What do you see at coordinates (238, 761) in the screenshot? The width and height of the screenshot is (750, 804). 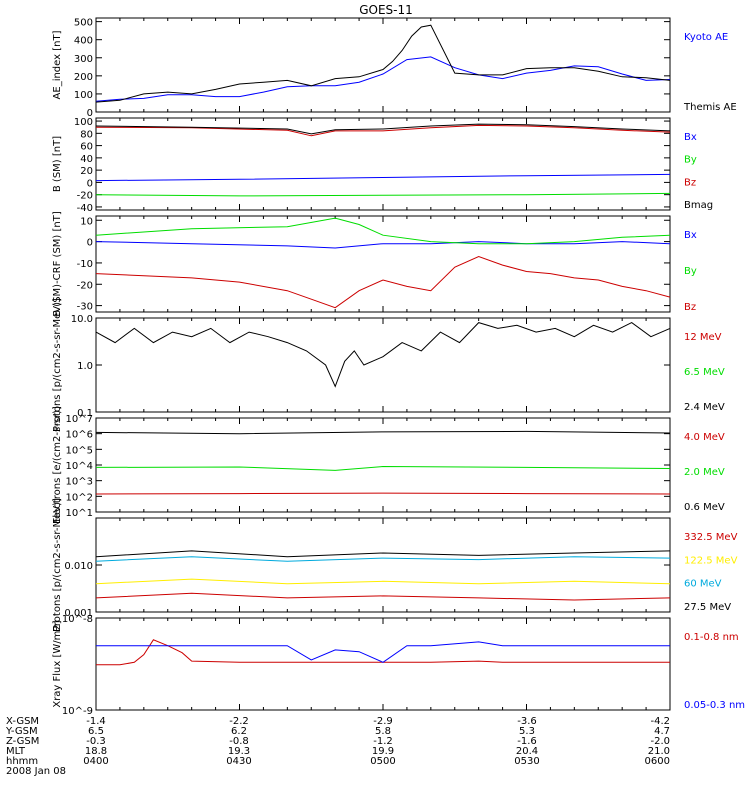 I see `footer-value: 0430` at bounding box center [238, 761].